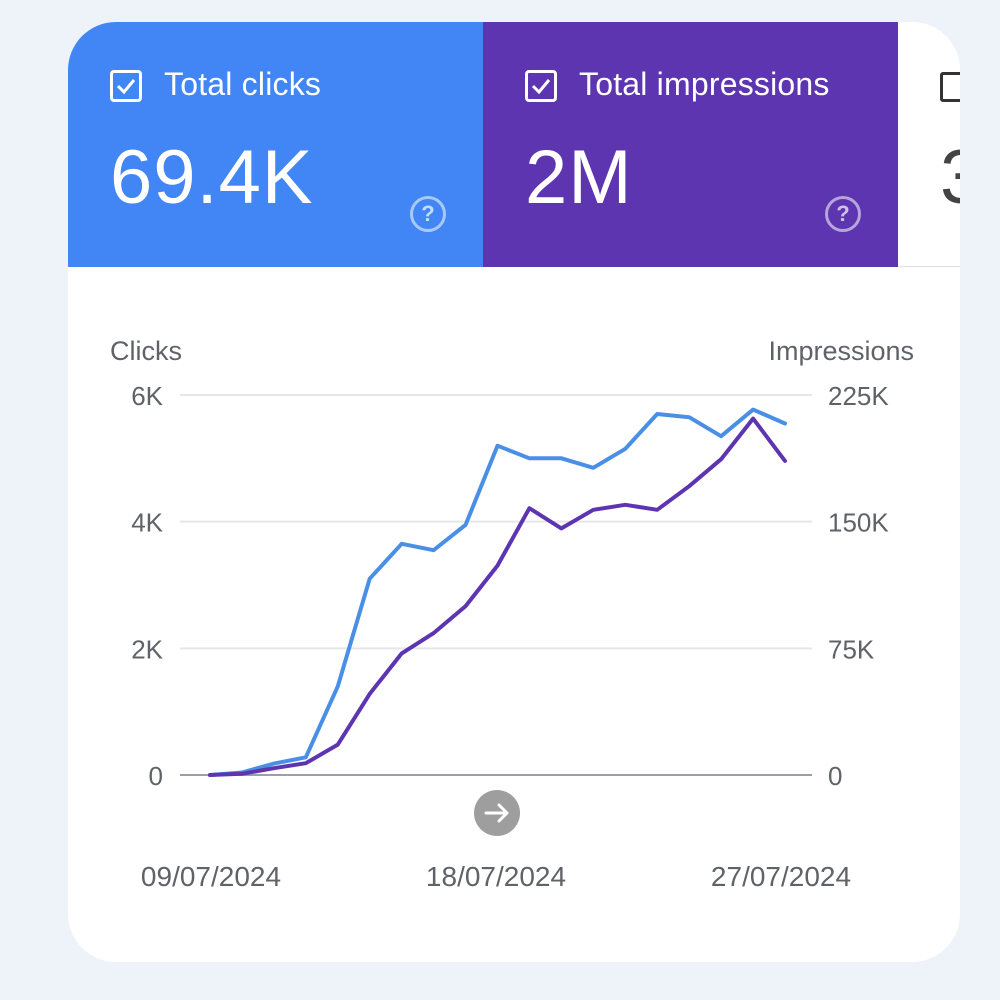  What do you see at coordinates (781, 876) in the screenshot?
I see `x-tick-label: 27/07/2024` at bounding box center [781, 876].